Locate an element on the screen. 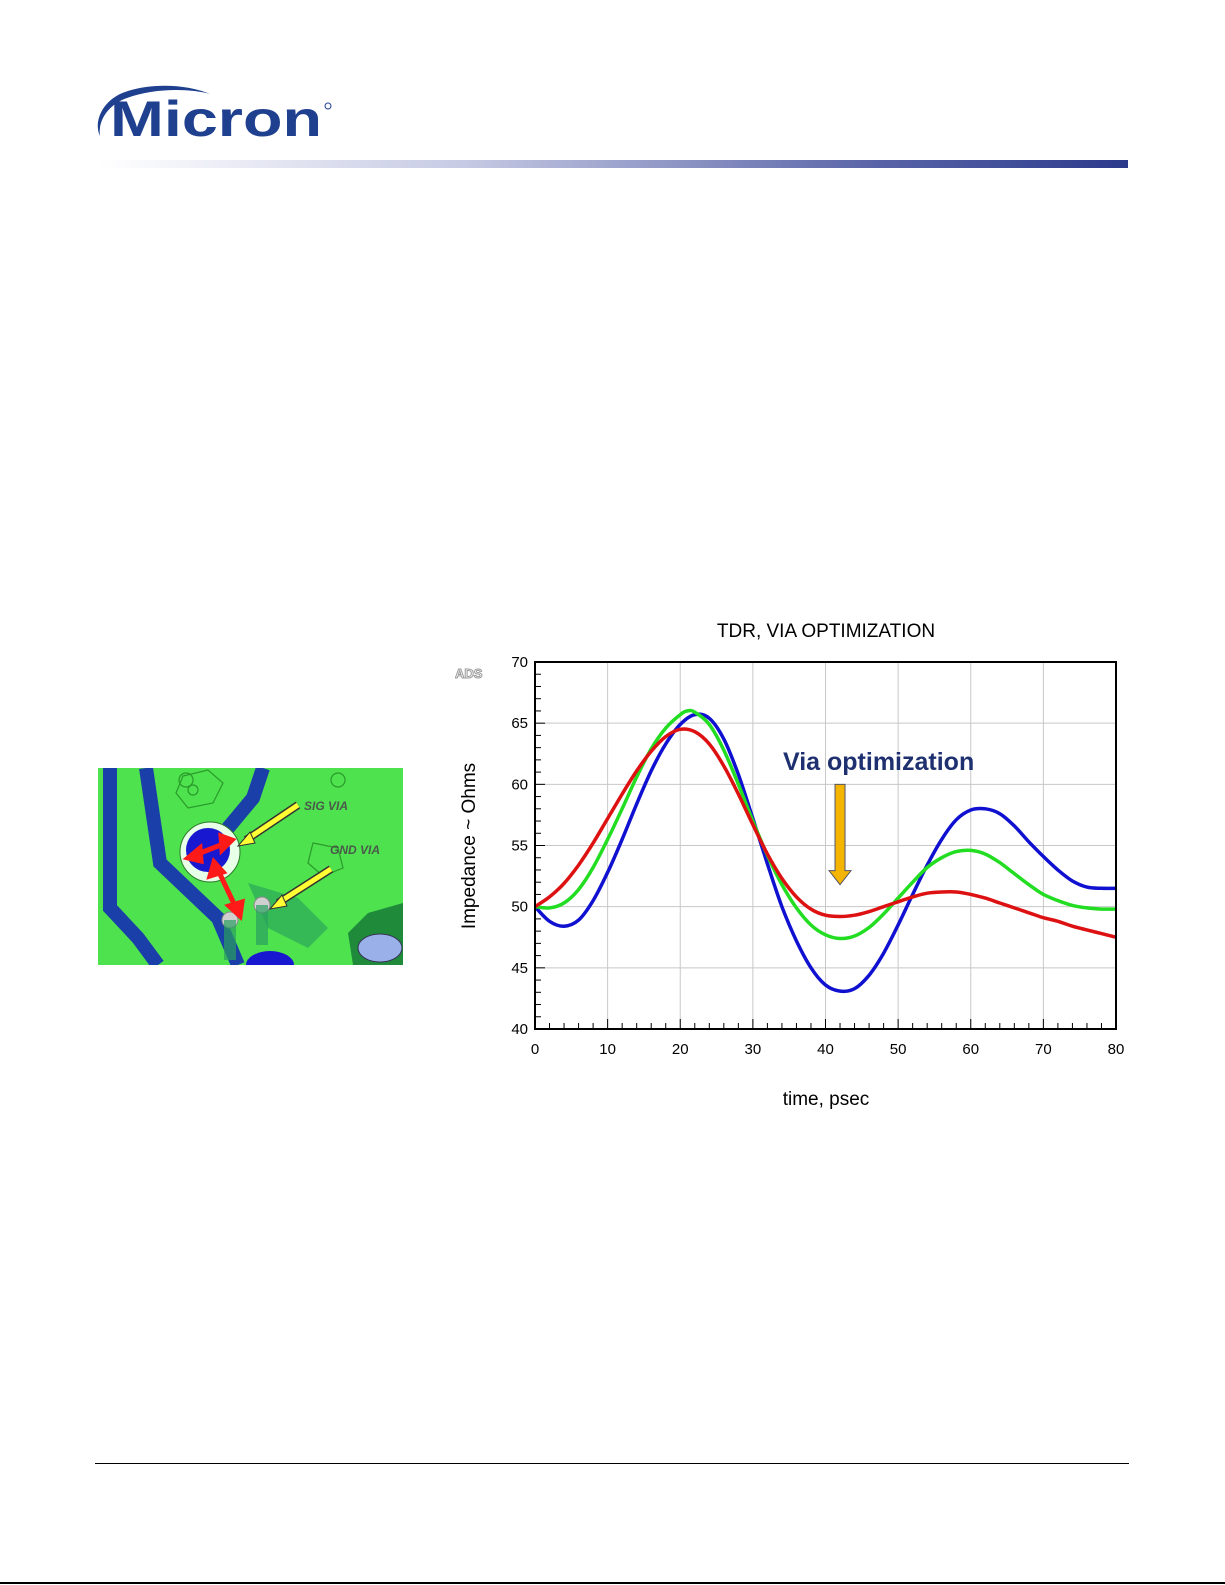 This screenshot has width=1225, height=1585. registered-mark is located at coordinates (328, 106).